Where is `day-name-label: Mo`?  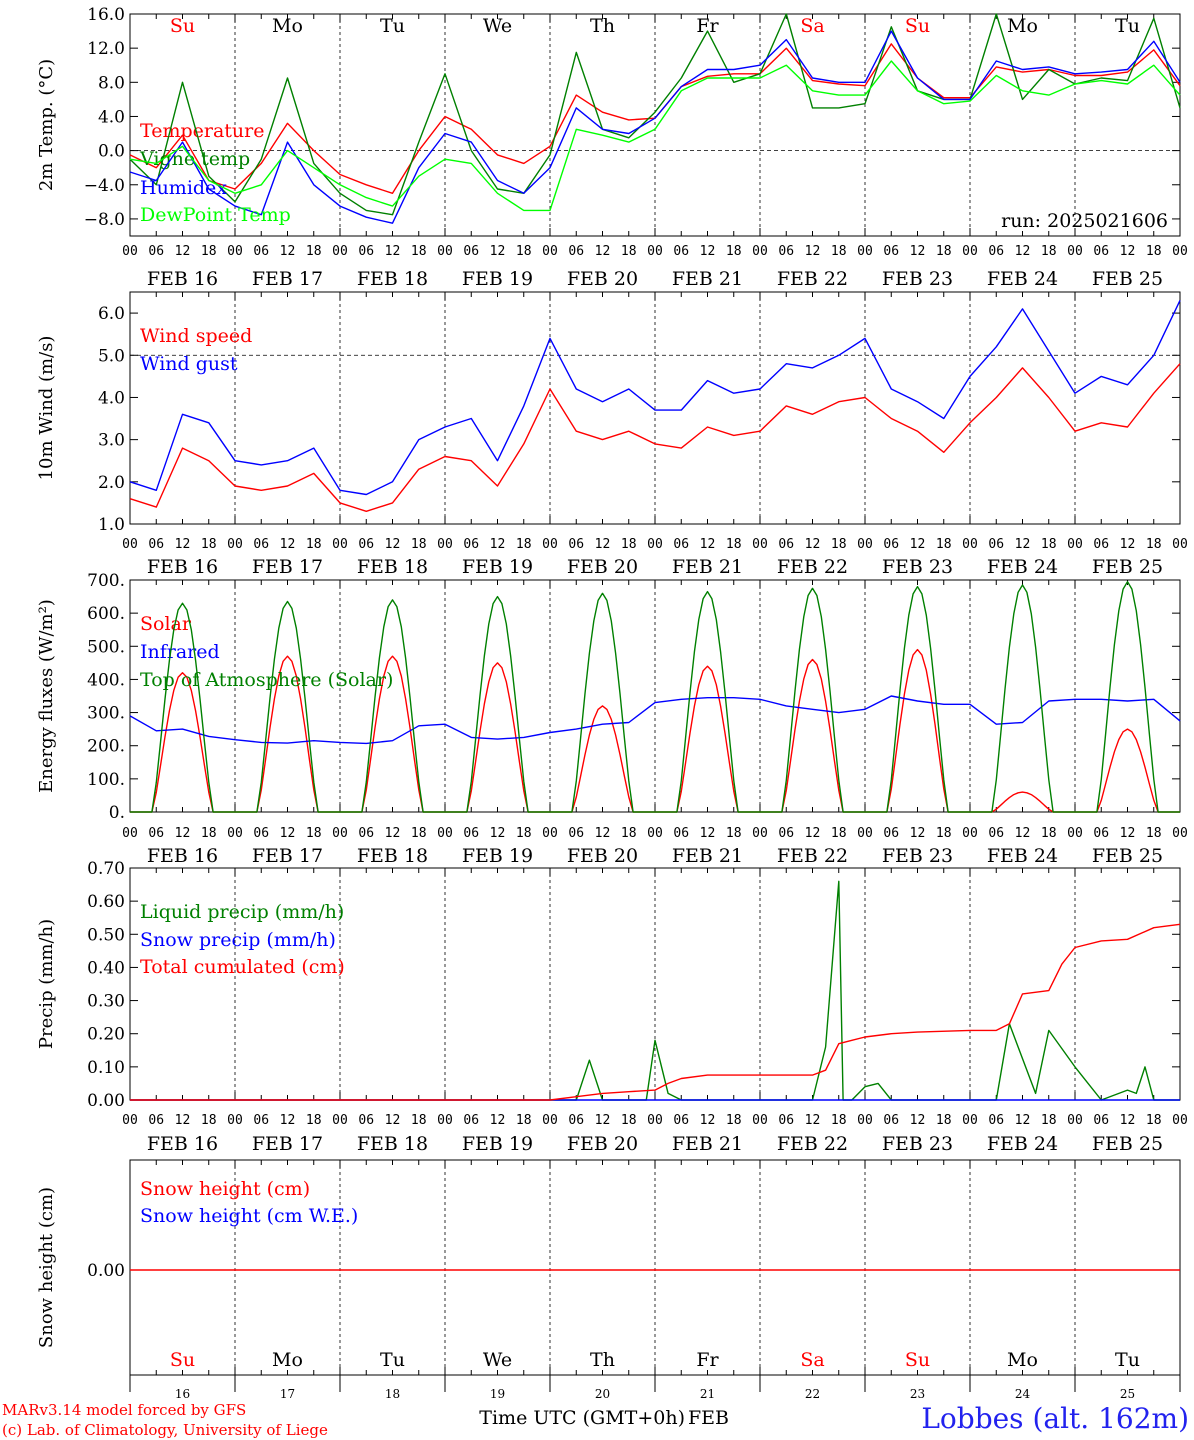
day-name-label: Mo is located at coordinates (1022, 26).